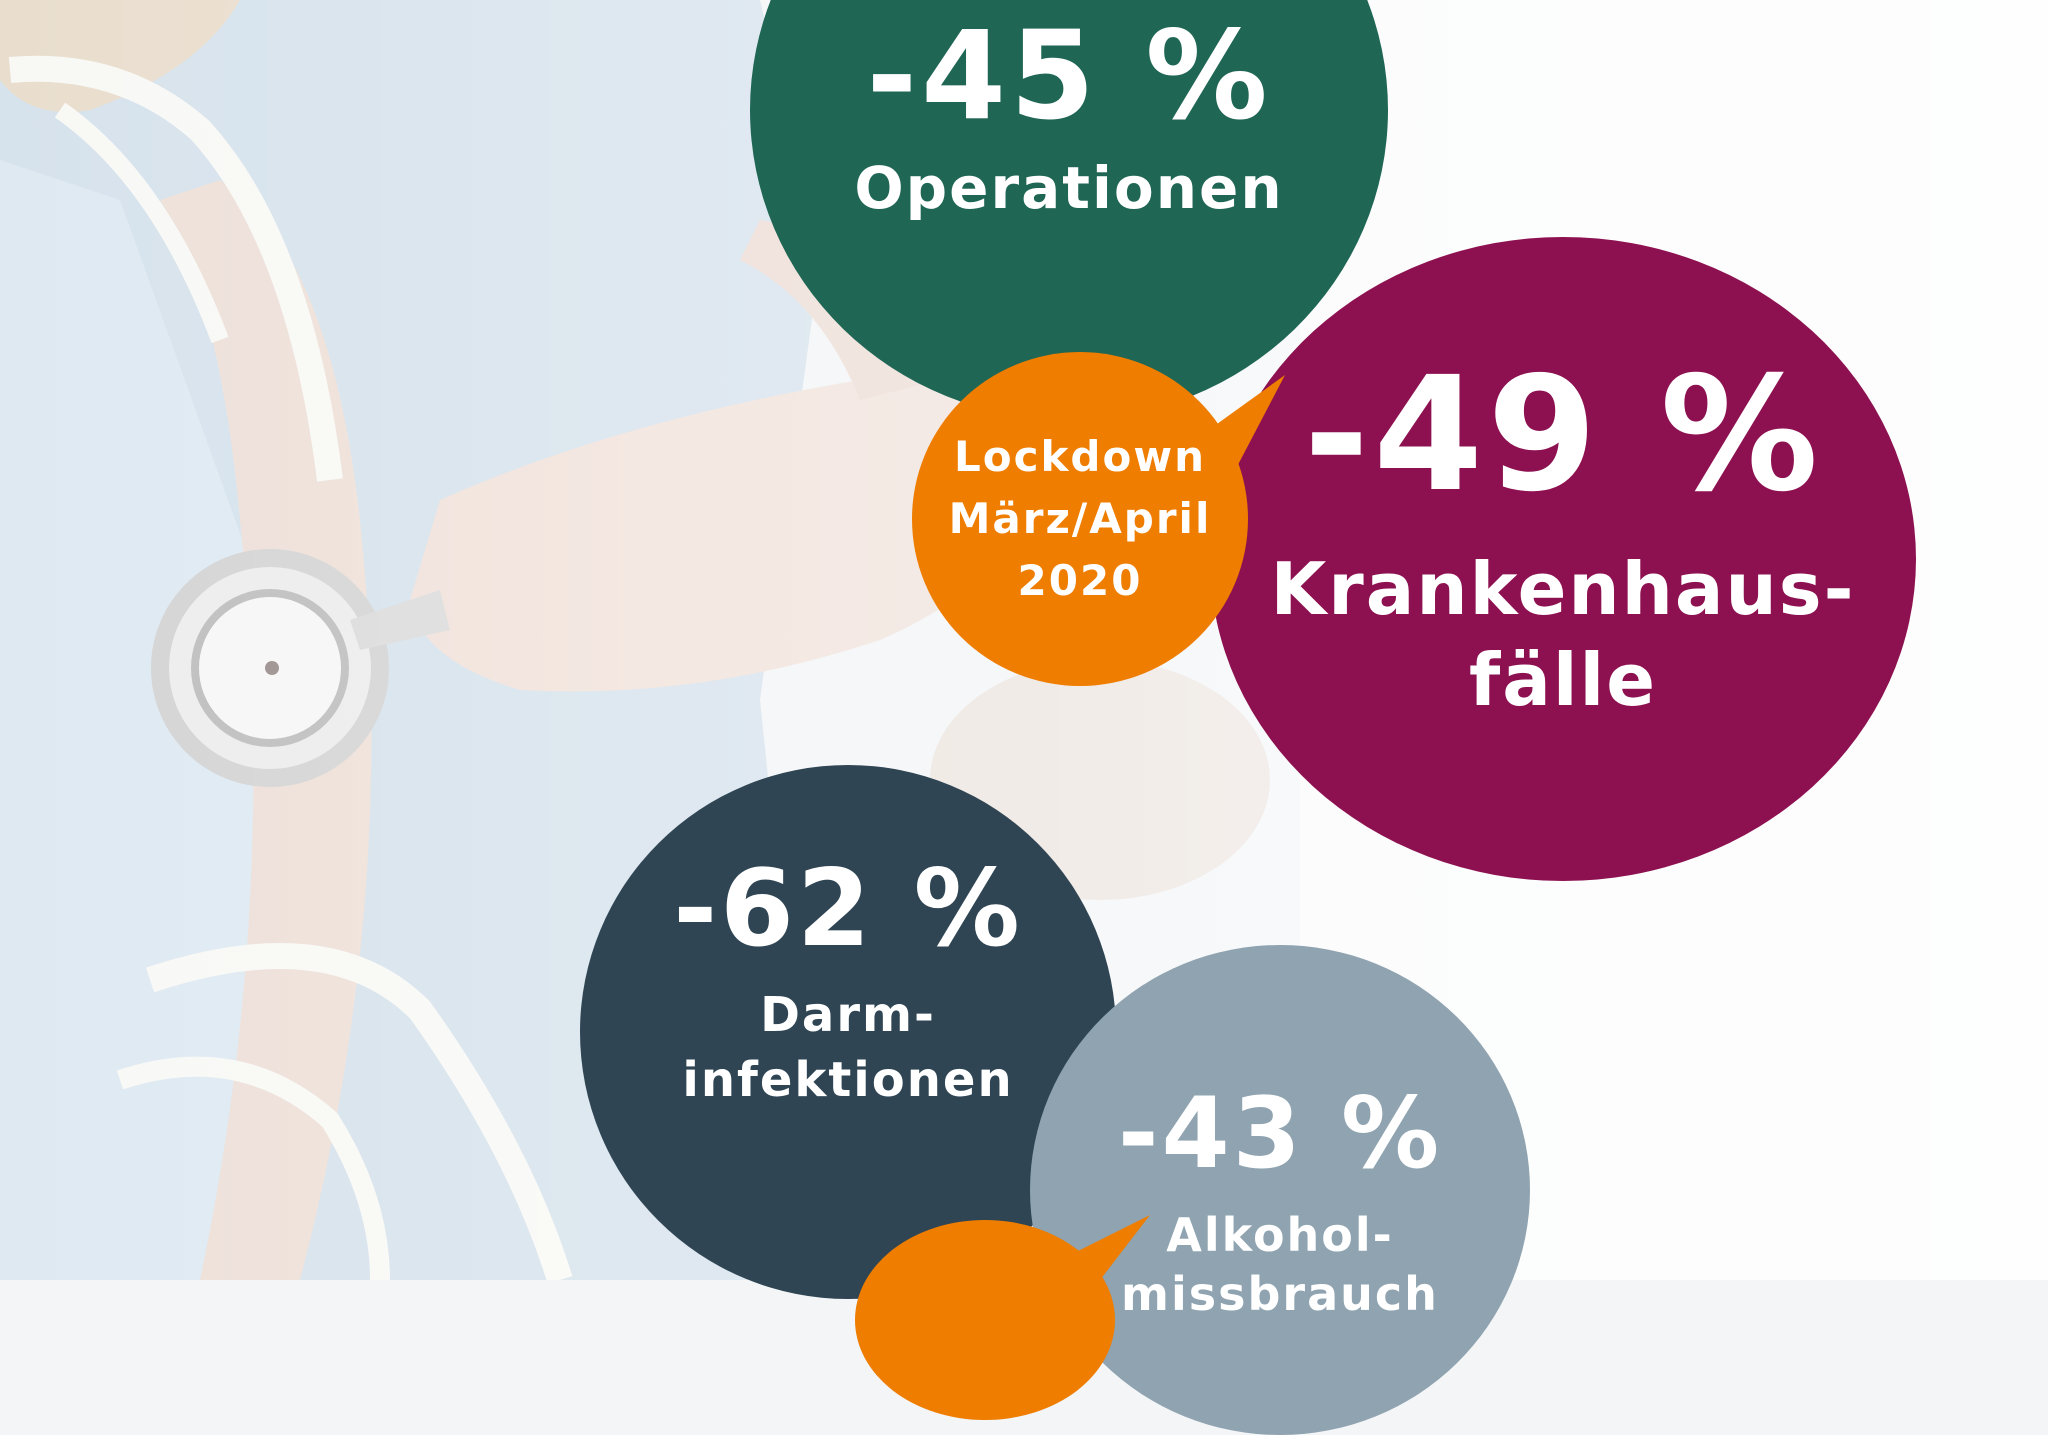 The image size is (2048, 1435). I want to click on operations-label: Operationen, so click(1069, 188).